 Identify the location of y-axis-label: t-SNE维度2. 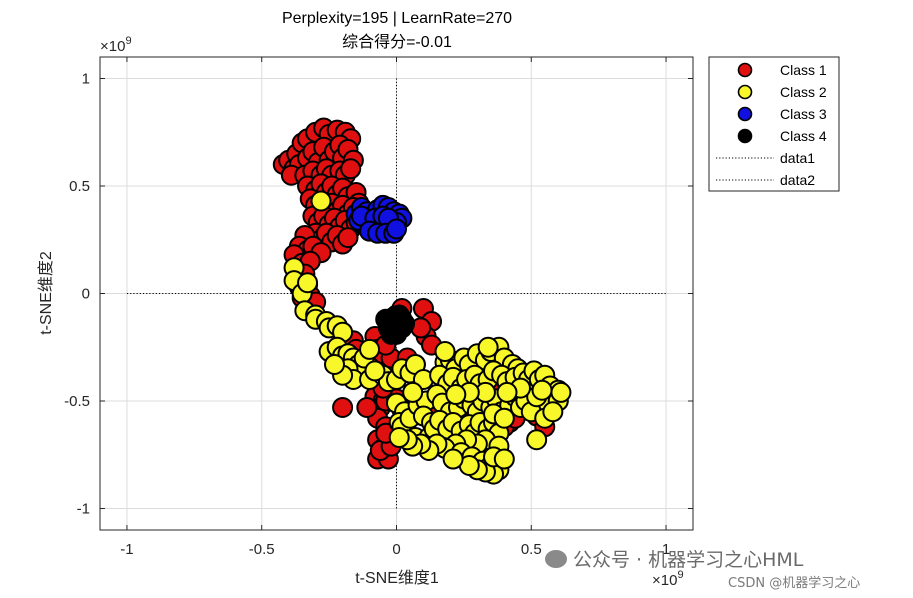
(46, 293).